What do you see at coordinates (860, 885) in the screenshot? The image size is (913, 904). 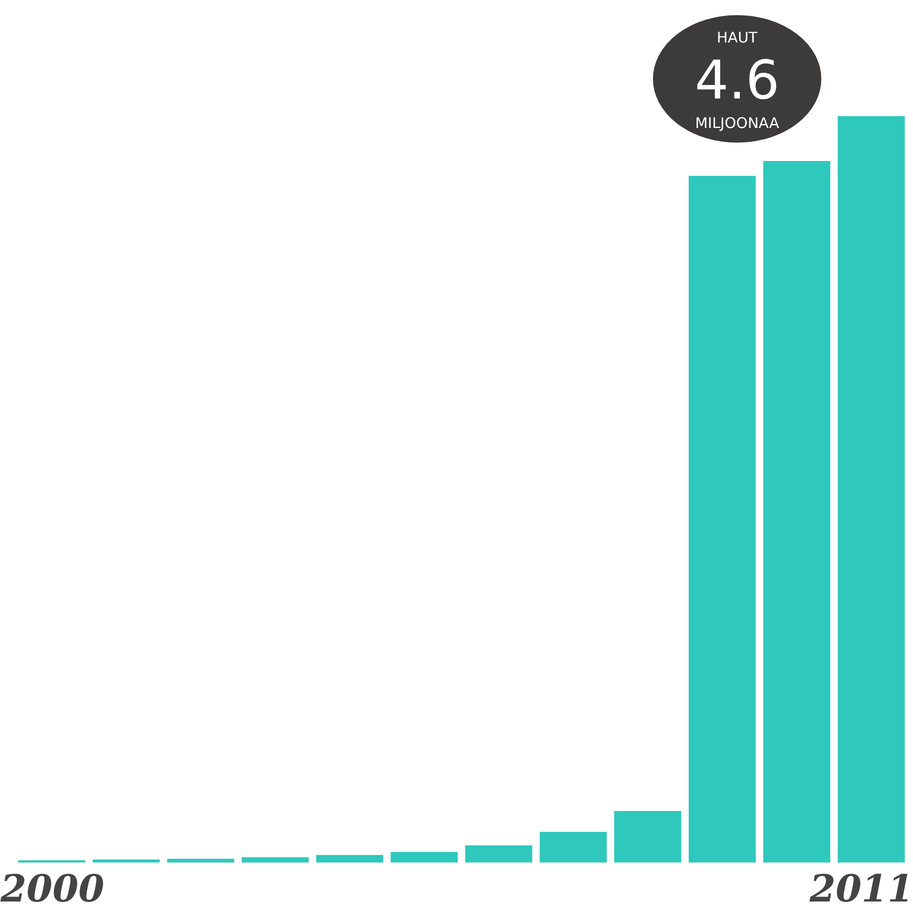 I see `x-tick-label: 2011` at bounding box center [860, 885].